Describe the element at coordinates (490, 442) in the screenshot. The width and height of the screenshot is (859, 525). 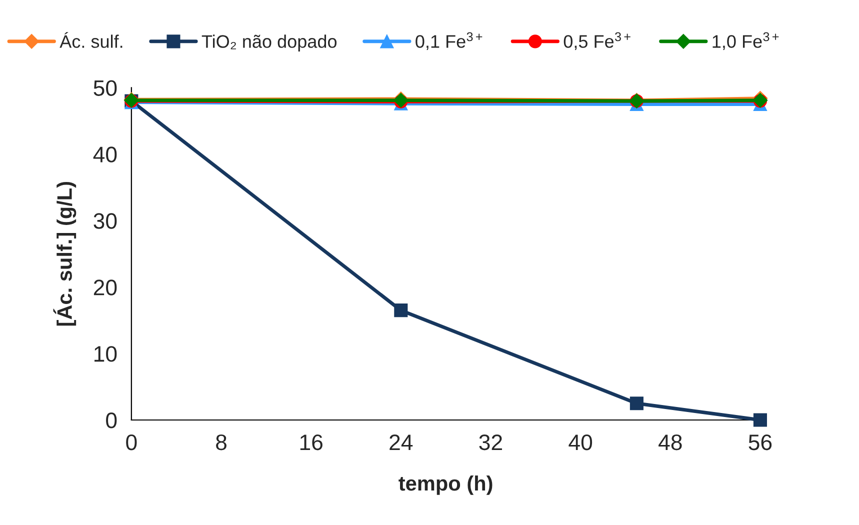
I see `x-tick-label: 32` at that location.